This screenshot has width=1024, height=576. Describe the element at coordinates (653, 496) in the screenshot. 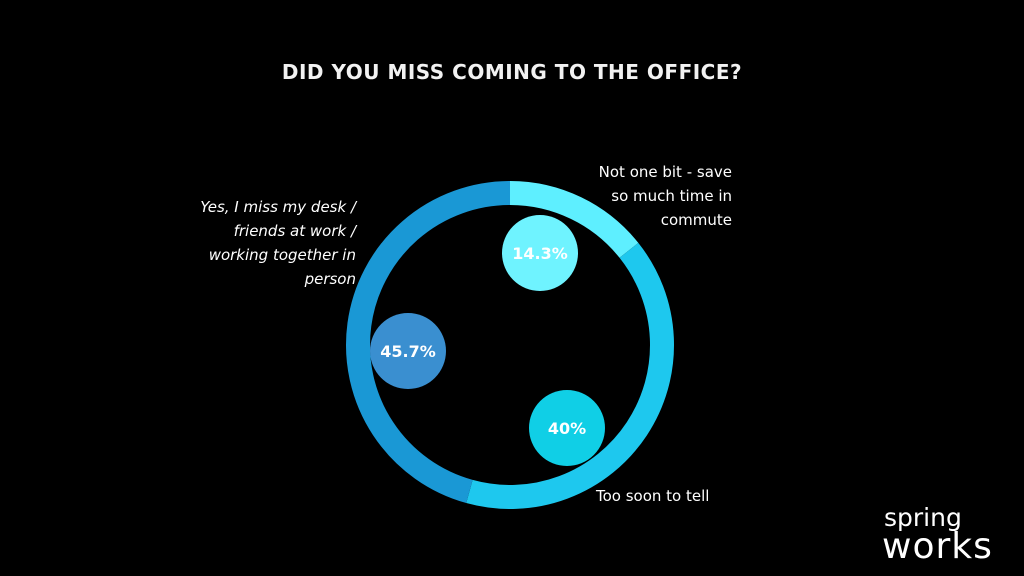

I see `category-label: Too soon to tell` at that location.